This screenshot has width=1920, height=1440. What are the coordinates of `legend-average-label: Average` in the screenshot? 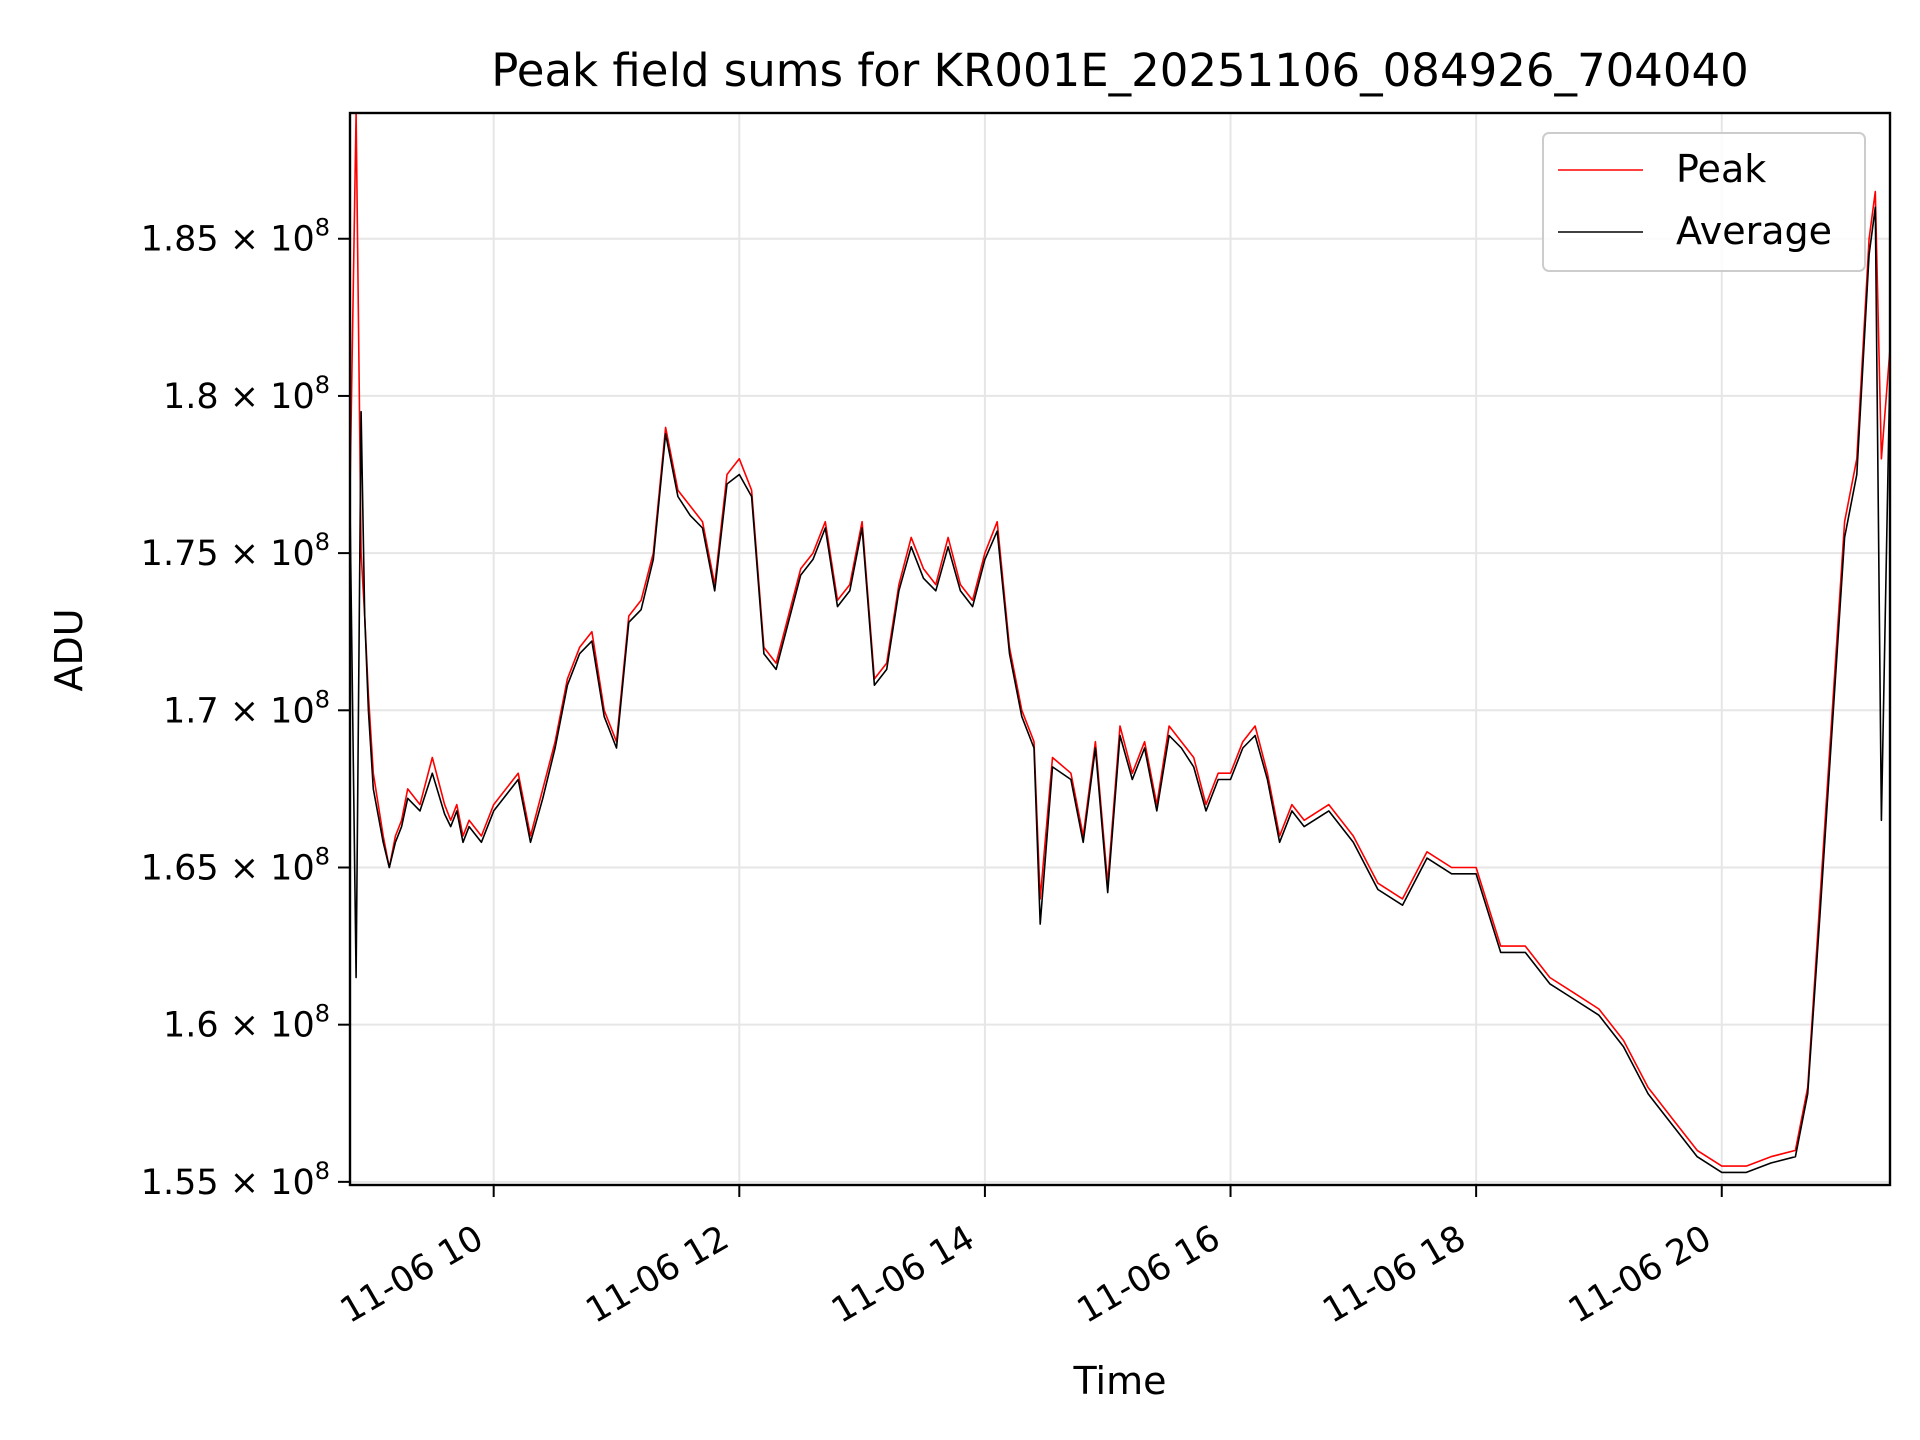 It's located at (1754, 231).